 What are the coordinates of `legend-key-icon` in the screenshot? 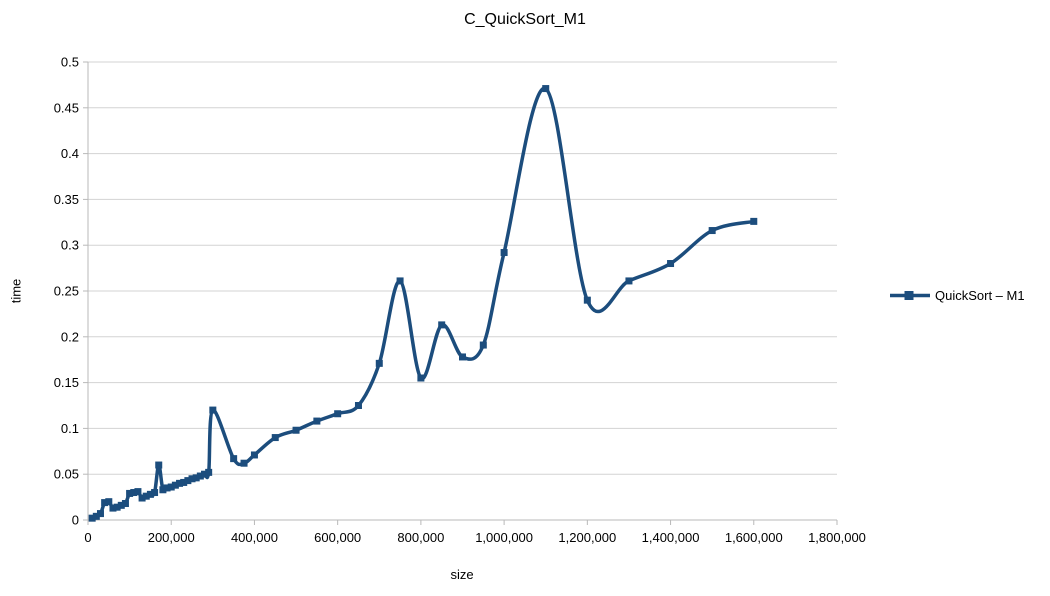 It's located at (910, 295).